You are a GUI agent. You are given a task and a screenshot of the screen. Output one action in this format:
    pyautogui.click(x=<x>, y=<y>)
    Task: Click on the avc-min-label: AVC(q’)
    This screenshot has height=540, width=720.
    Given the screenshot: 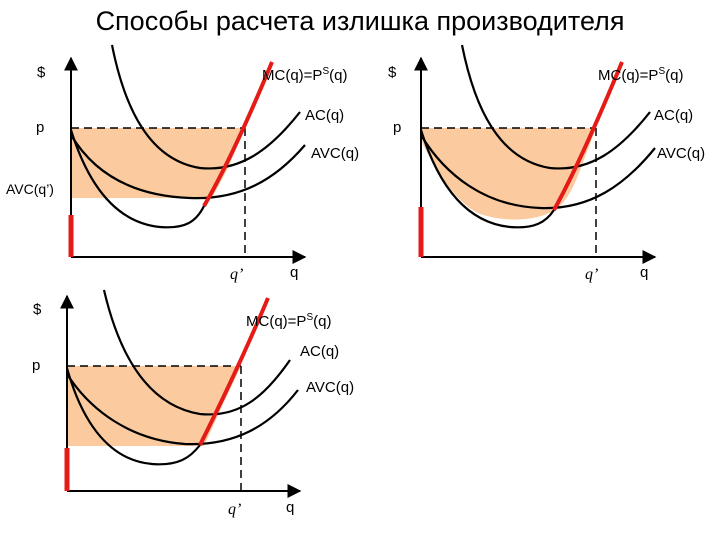 What is the action you would take?
    pyautogui.click(x=30, y=189)
    